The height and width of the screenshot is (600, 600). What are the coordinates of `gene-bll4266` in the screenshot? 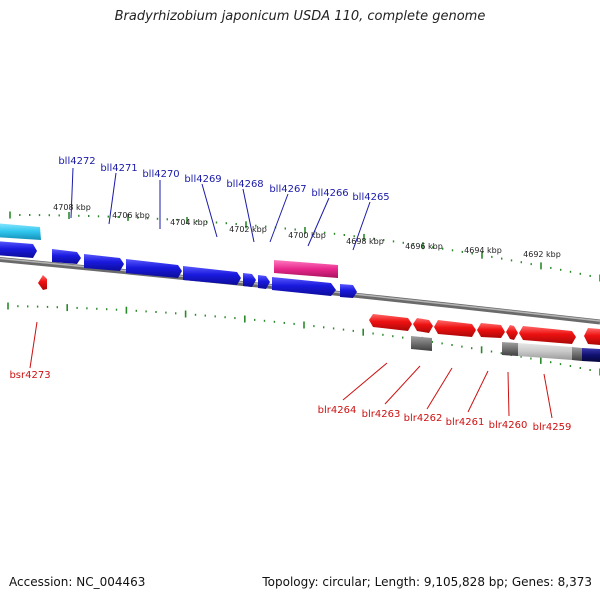 It's located at (304, 286).